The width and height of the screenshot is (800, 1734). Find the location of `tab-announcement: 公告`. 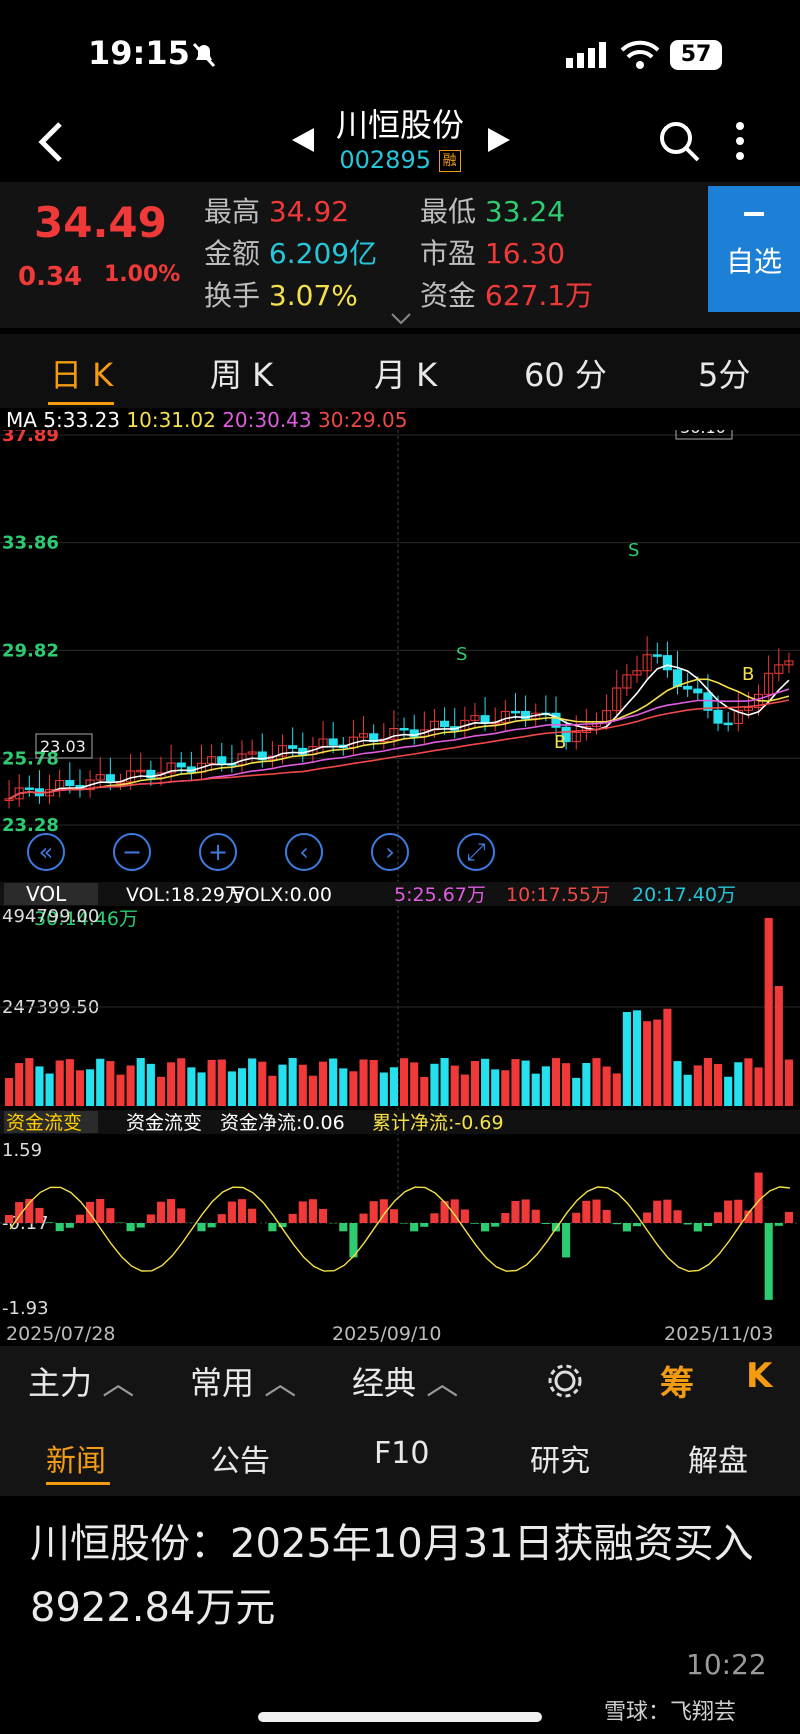

tab-announcement: 公告 is located at coordinates (240, 1461).